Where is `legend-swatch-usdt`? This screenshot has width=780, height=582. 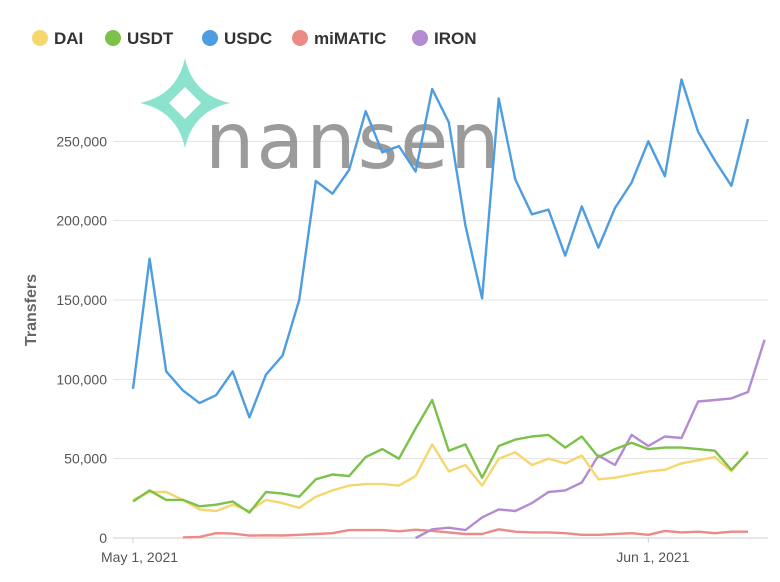
legend-swatch-usdt is located at coordinates (113, 38).